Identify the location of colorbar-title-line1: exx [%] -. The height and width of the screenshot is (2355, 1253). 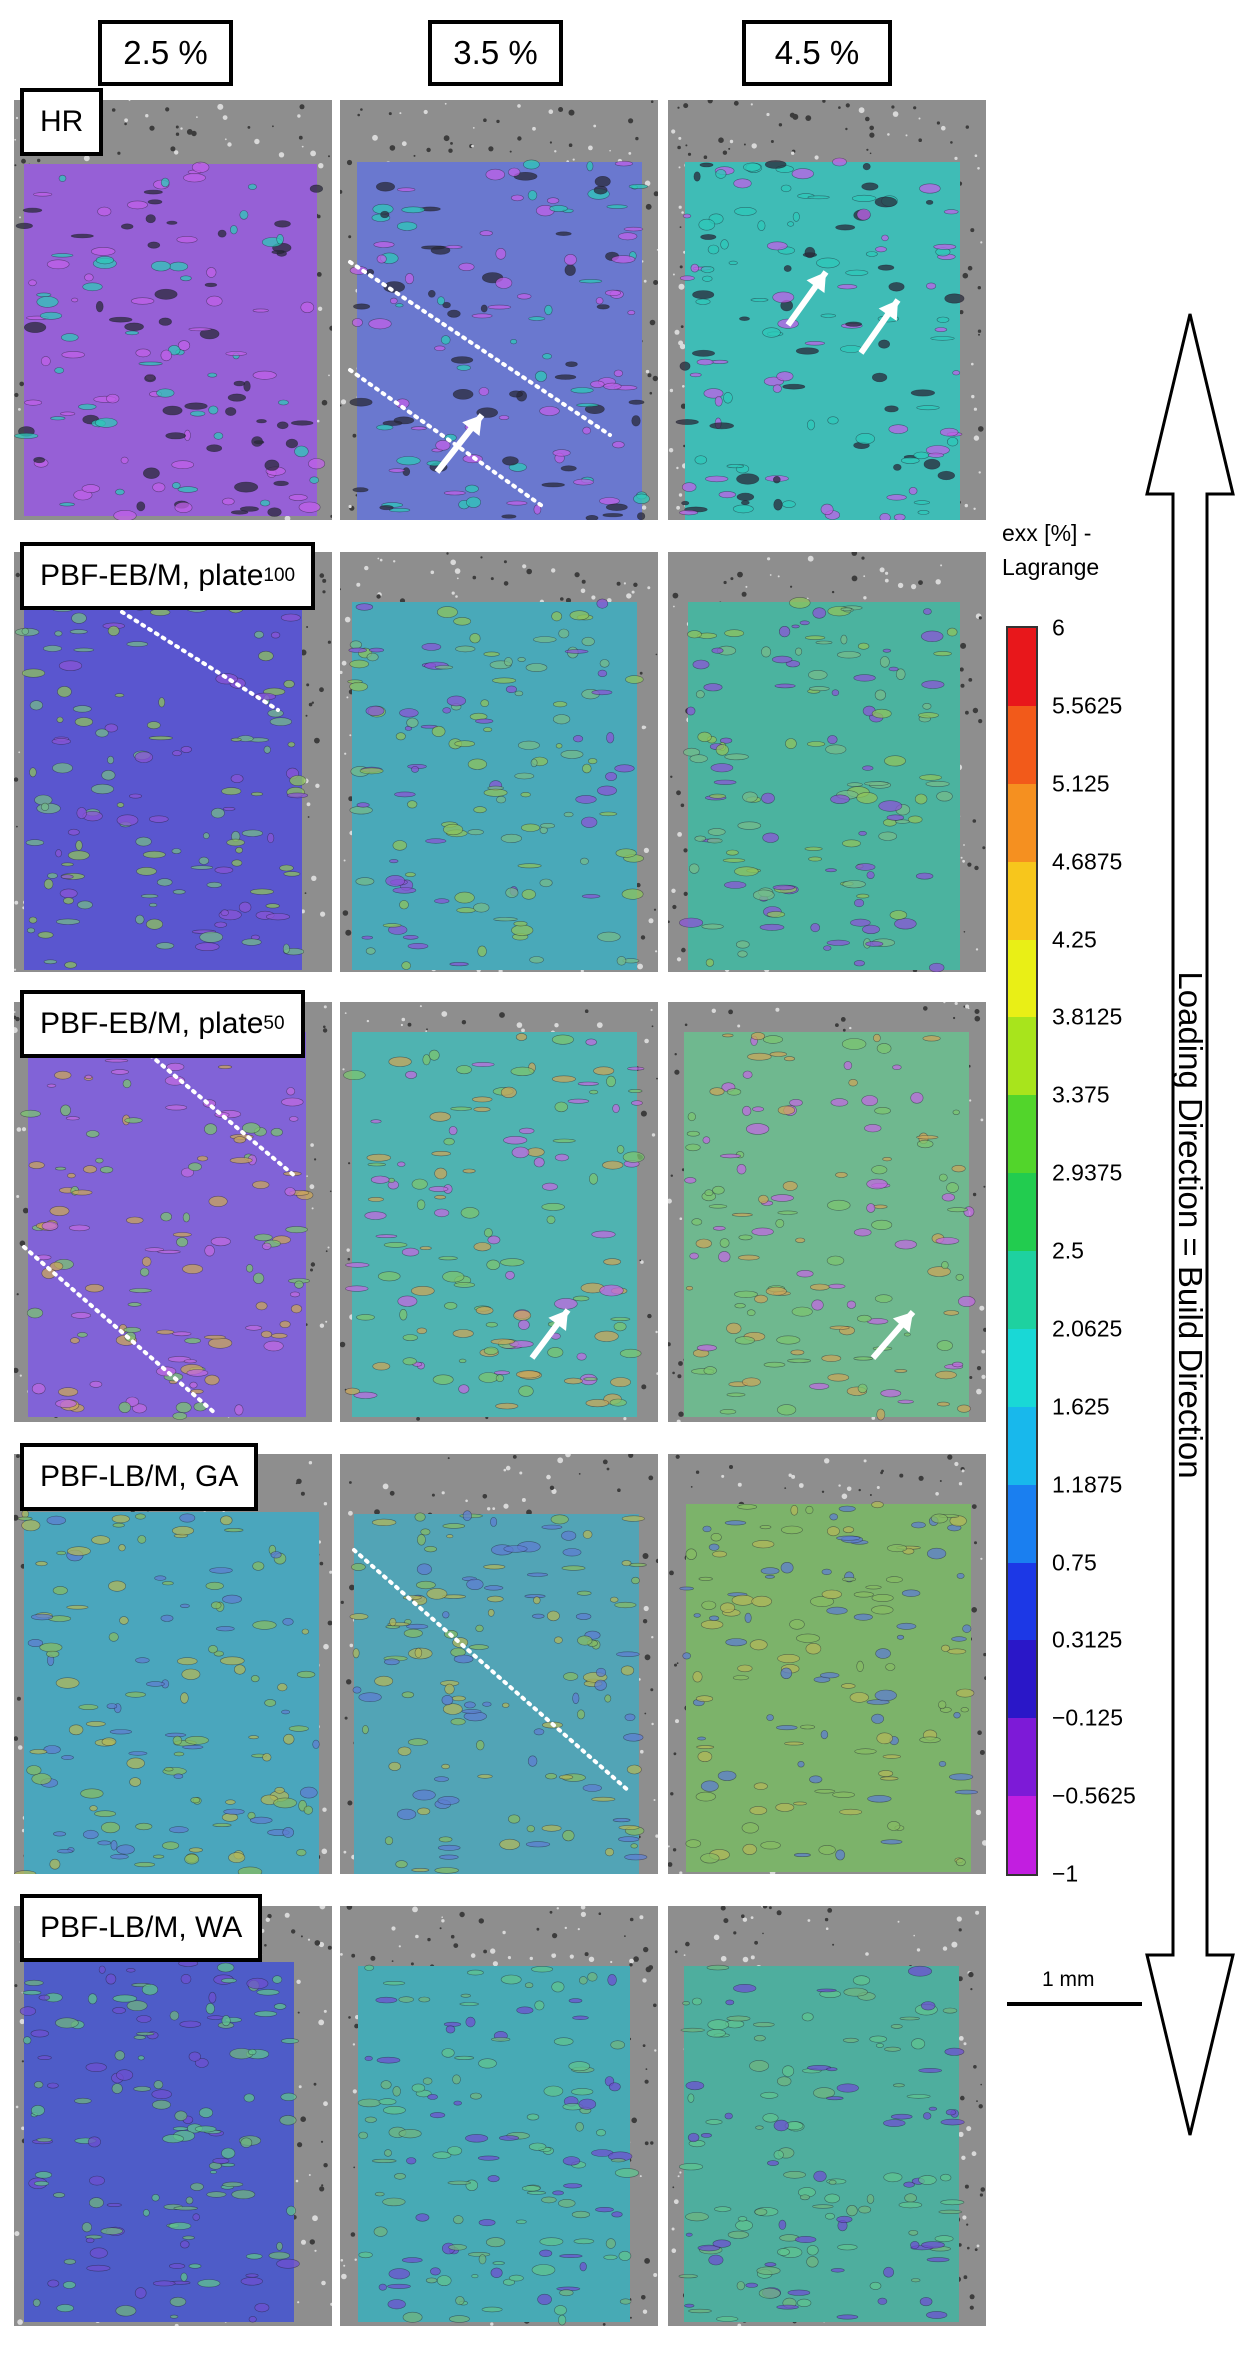
(1047, 533).